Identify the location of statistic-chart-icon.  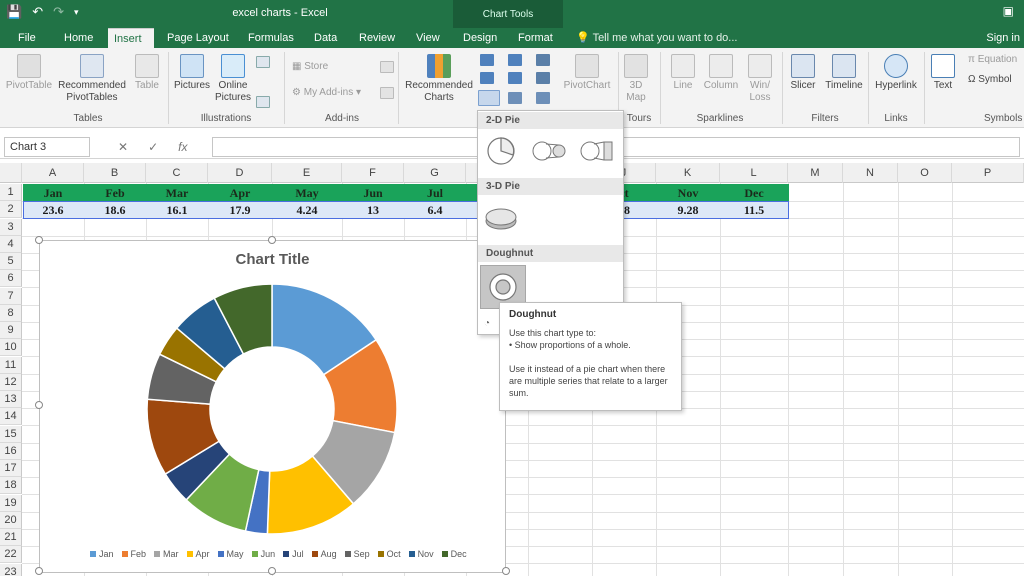
(543, 60).